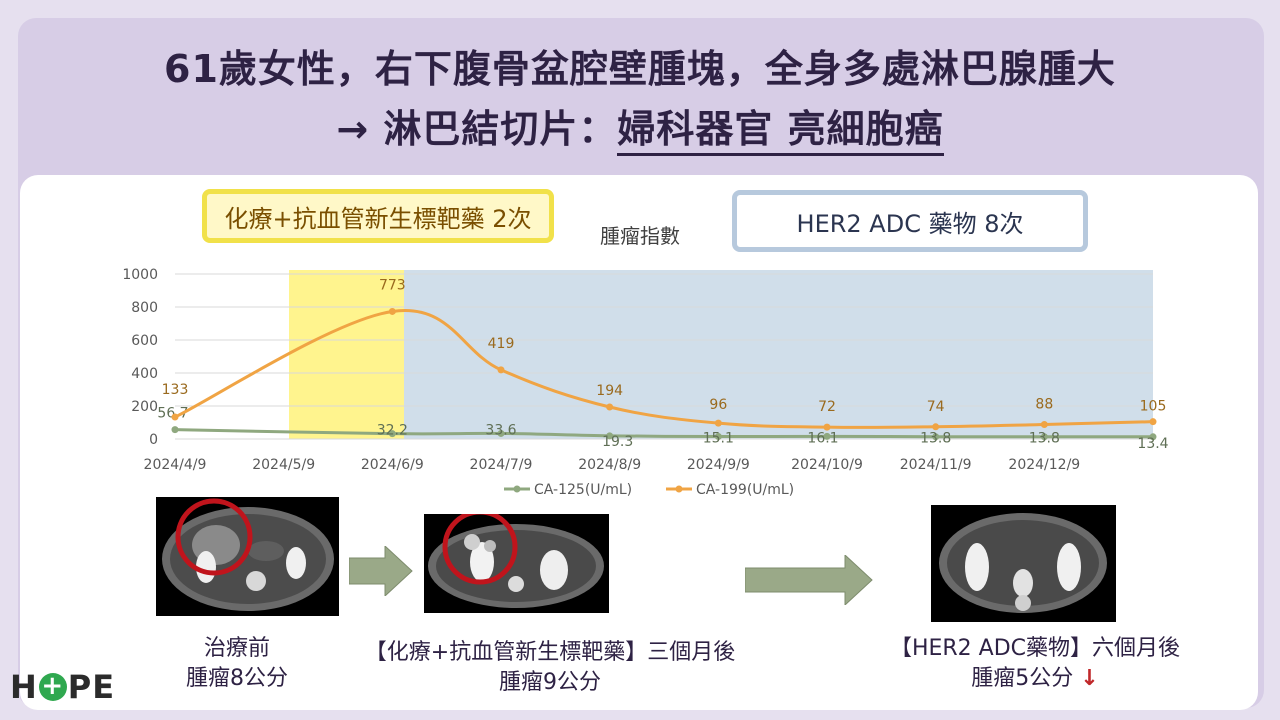  What do you see at coordinates (609, 391) in the screenshot?
I see `data-label: 194` at bounding box center [609, 391].